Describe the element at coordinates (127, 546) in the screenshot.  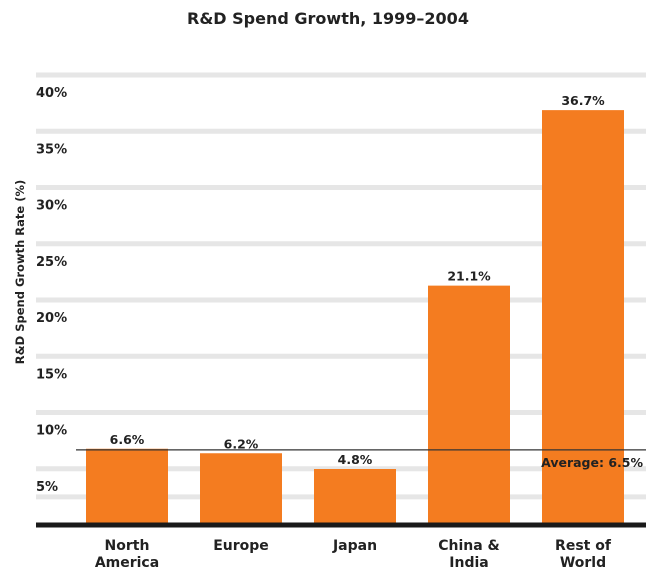
I see `x-tick-label-0-0: North` at that location.